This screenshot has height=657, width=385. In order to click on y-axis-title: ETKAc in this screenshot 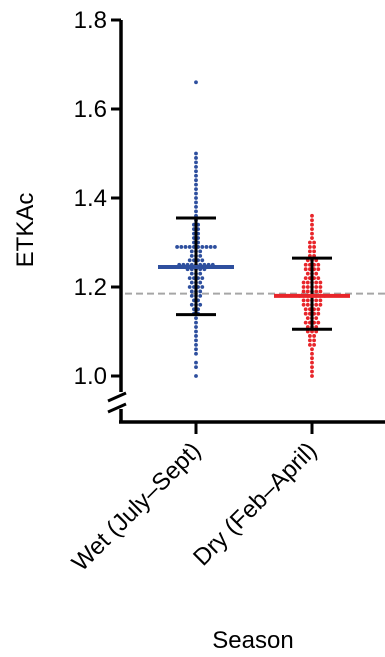, I will do `click(25, 230)`.